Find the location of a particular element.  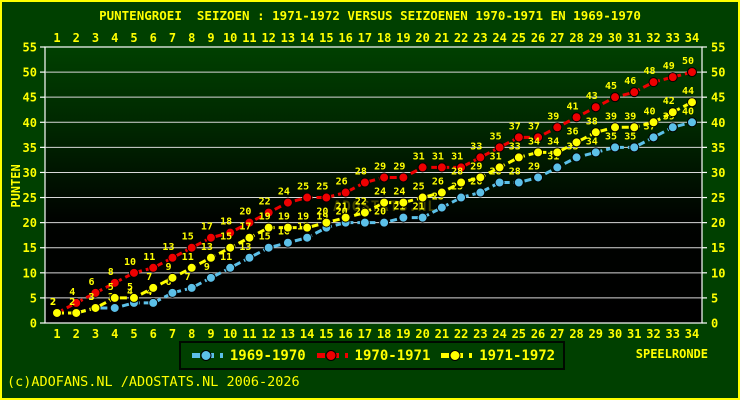

svg-text: 1 is located at coordinates (56, 38).